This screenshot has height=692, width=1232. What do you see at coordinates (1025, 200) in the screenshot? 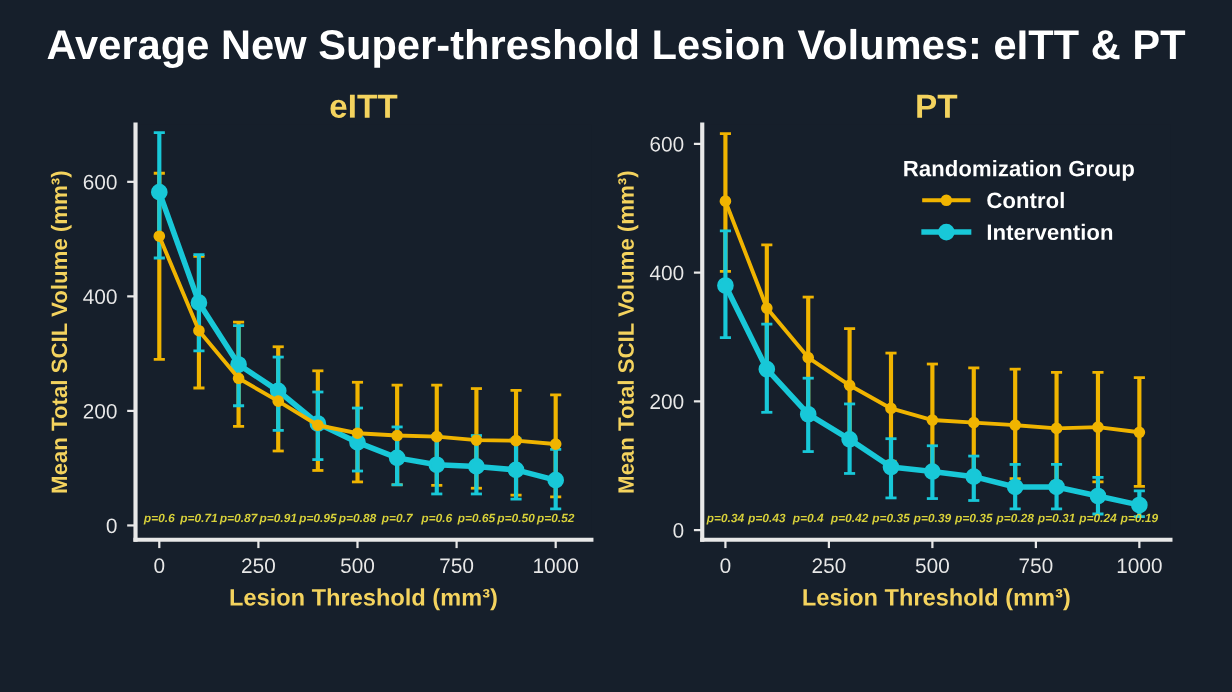
I see `legend-label: Control` at bounding box center [1025, 200].